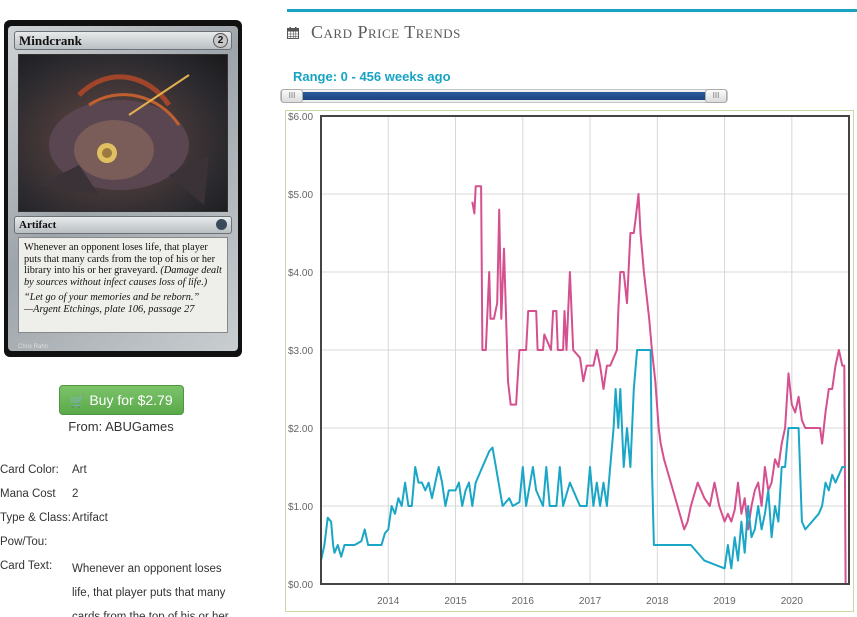 The image size is (857, 617). What do you see at coordinates (292, 96) in the screenshot?
I see `slider-handle-start: III` at bounding box center [292, 96].